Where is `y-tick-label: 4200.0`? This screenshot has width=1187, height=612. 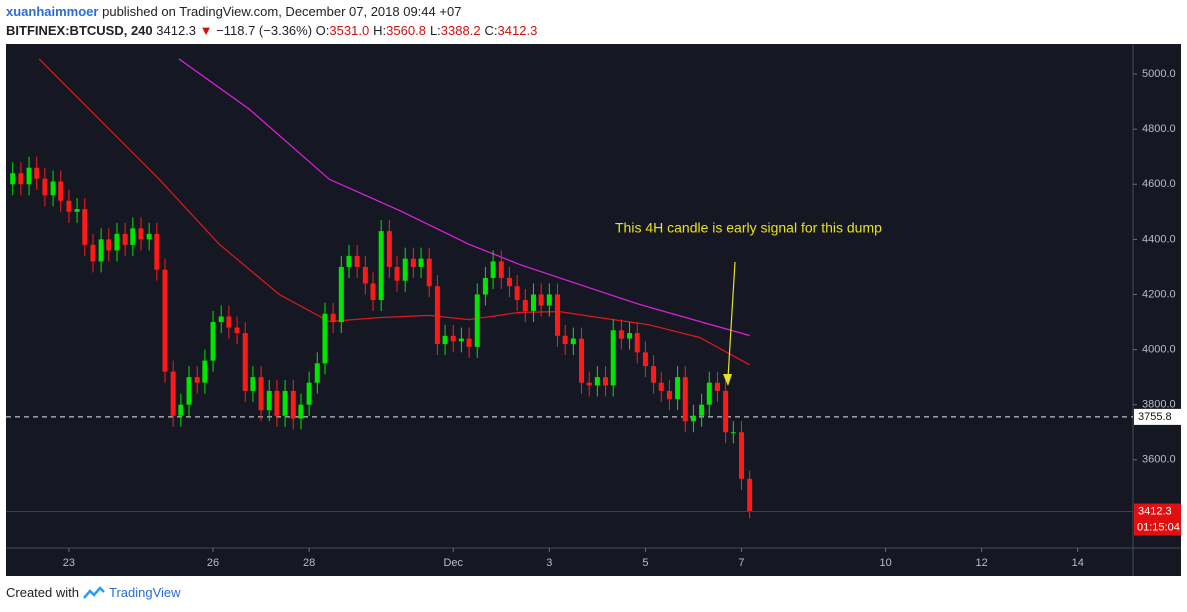 y-tick-label: 4200.0 is located at coordinates (1159, 294).